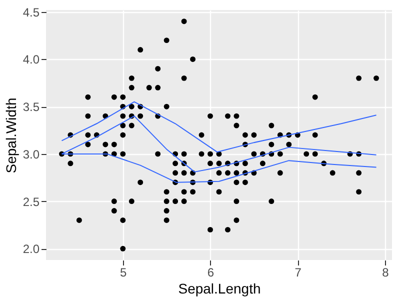 This screenshot has height=300, width=400. Describe the element at coordinates (31, 201) in the screenshot. I see `y-tick-label: 2.5` at that location.